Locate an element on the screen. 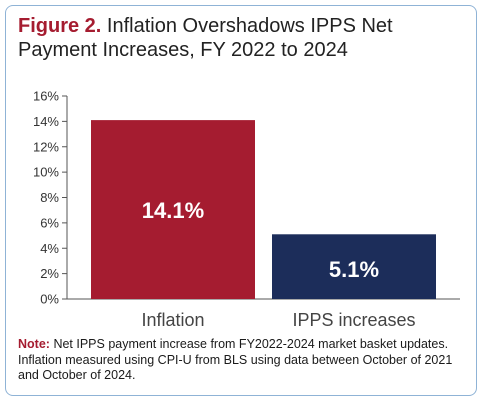 This screenshot has width=484, height=403. data-label: 5.1% is located at coordinates (354, 269).